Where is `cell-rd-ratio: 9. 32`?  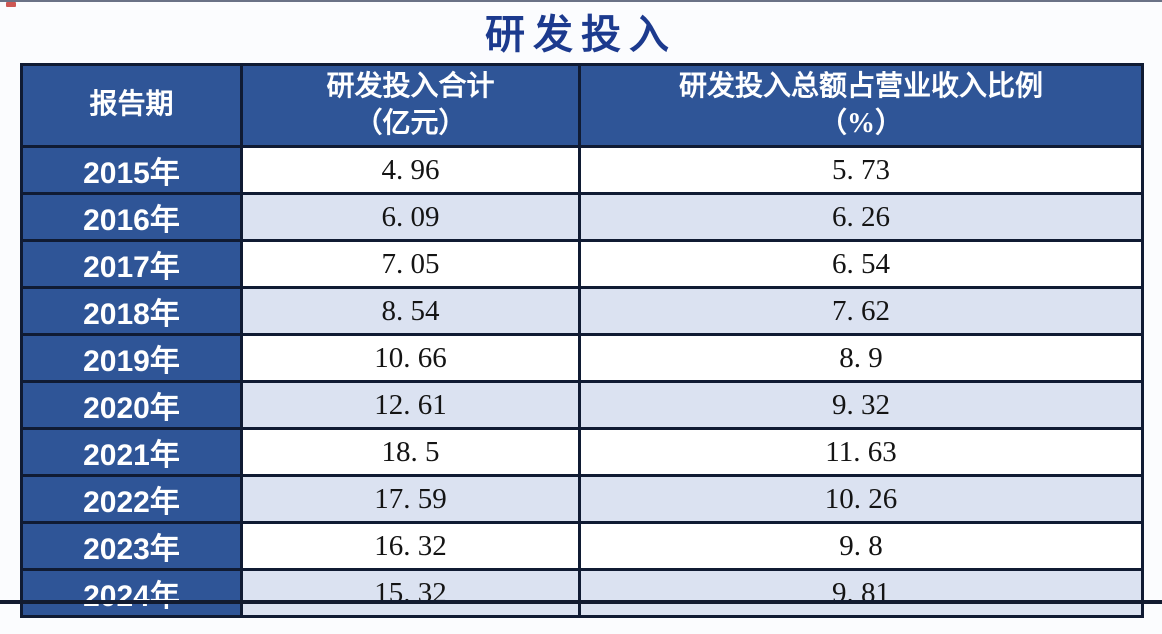 cell-rd-ratio: 9. 32 is located at coordinates (861, 405).